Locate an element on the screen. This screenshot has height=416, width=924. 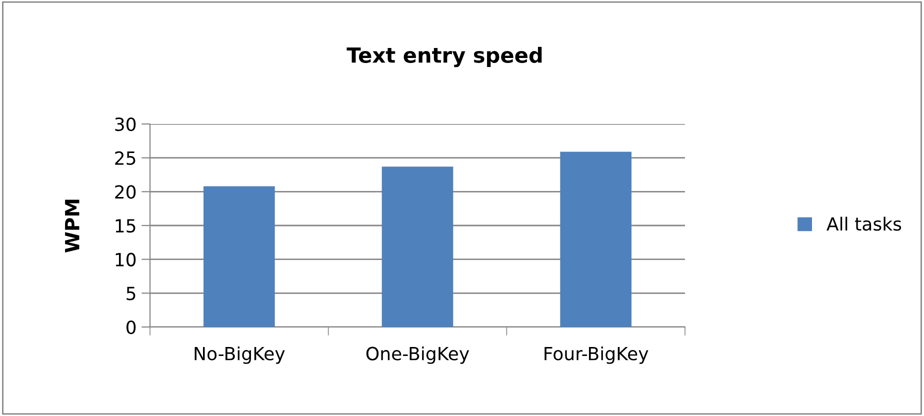
y-tick-label: 10 is located at coordinates (126, 259).